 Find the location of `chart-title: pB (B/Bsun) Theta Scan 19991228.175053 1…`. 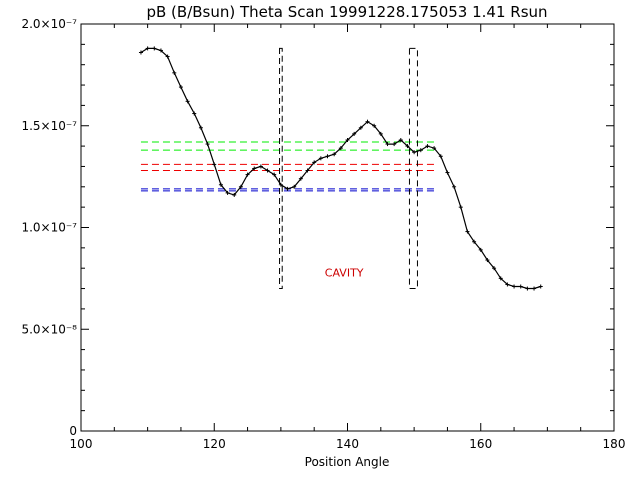

chart-title: pB (B/Bsun) Theta Scan 19991228.175053 1… is located at coordinates (346, 12).